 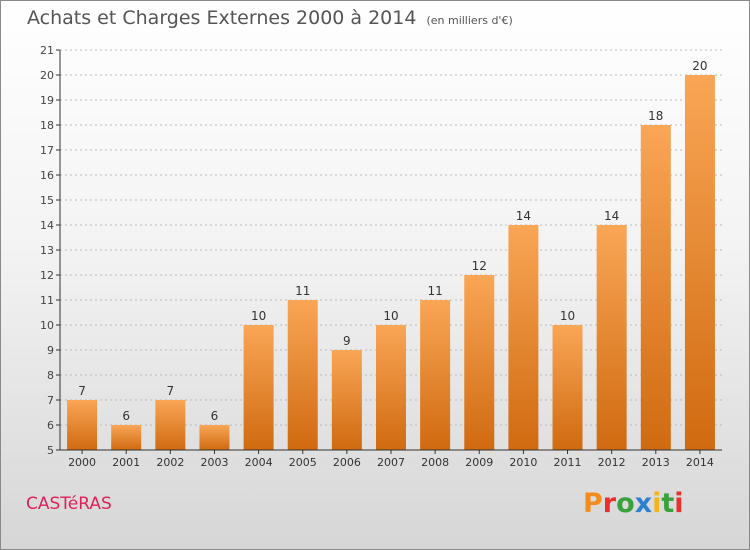 What do you see at coordinates (50, 400) in the screenshot?
I see `y-tick-label: 7` at bounding box center [50, 400].